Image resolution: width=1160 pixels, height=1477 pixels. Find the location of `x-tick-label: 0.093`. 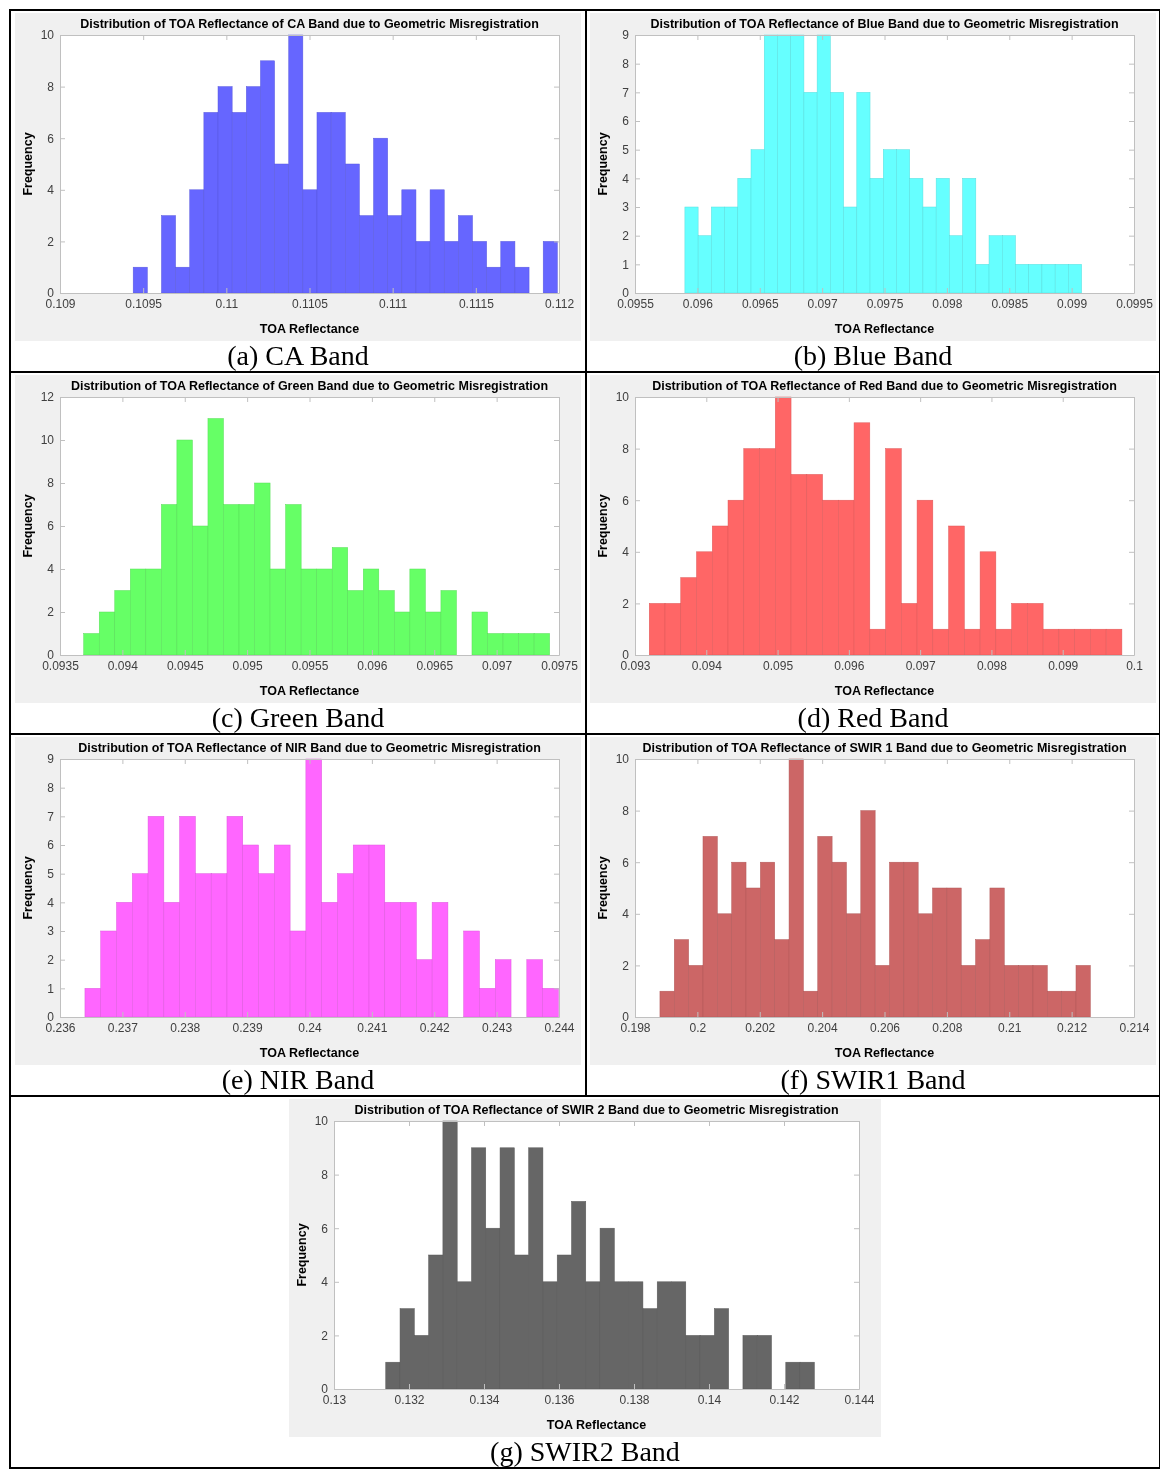

x-tick-label: 0.093 is located at coordinates (635, 665).